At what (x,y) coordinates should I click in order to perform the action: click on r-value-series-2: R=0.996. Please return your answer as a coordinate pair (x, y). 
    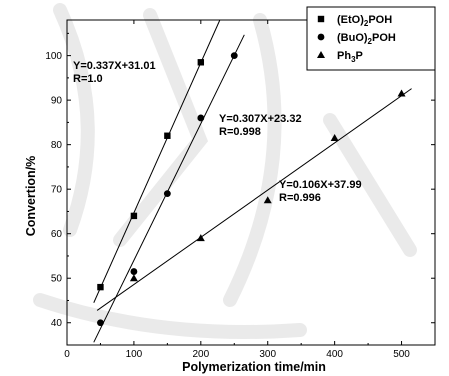
    Looking at the image, I should click on (300, 198).